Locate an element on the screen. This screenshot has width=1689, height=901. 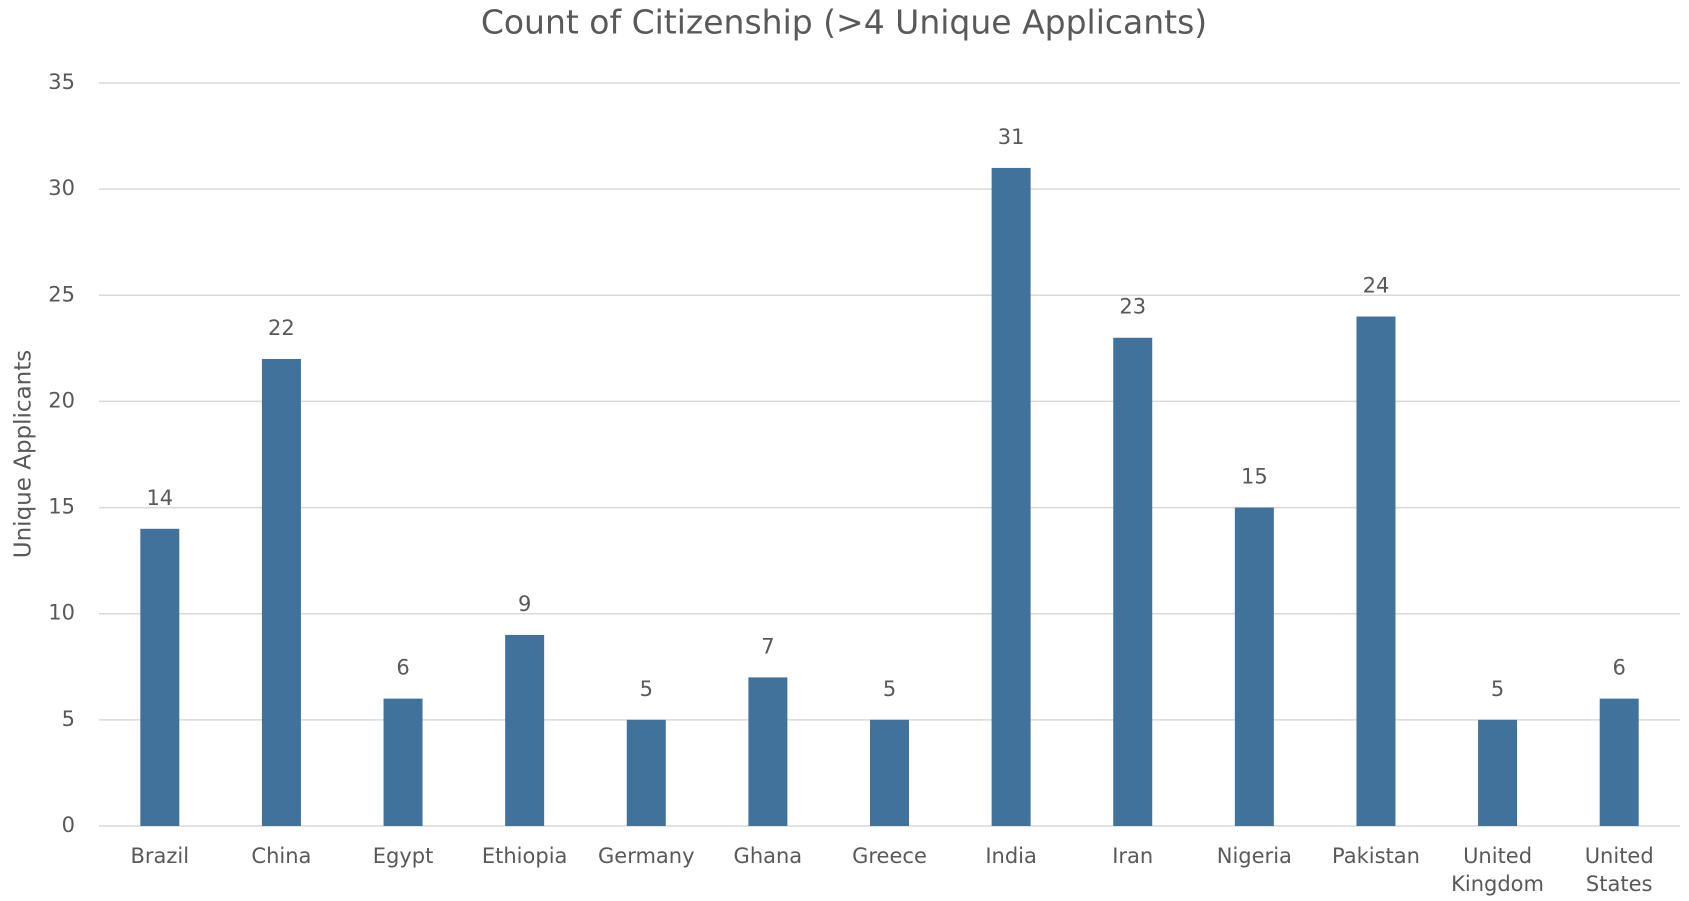
x-tick-label: Ghana is located at coordinates (768, 856).